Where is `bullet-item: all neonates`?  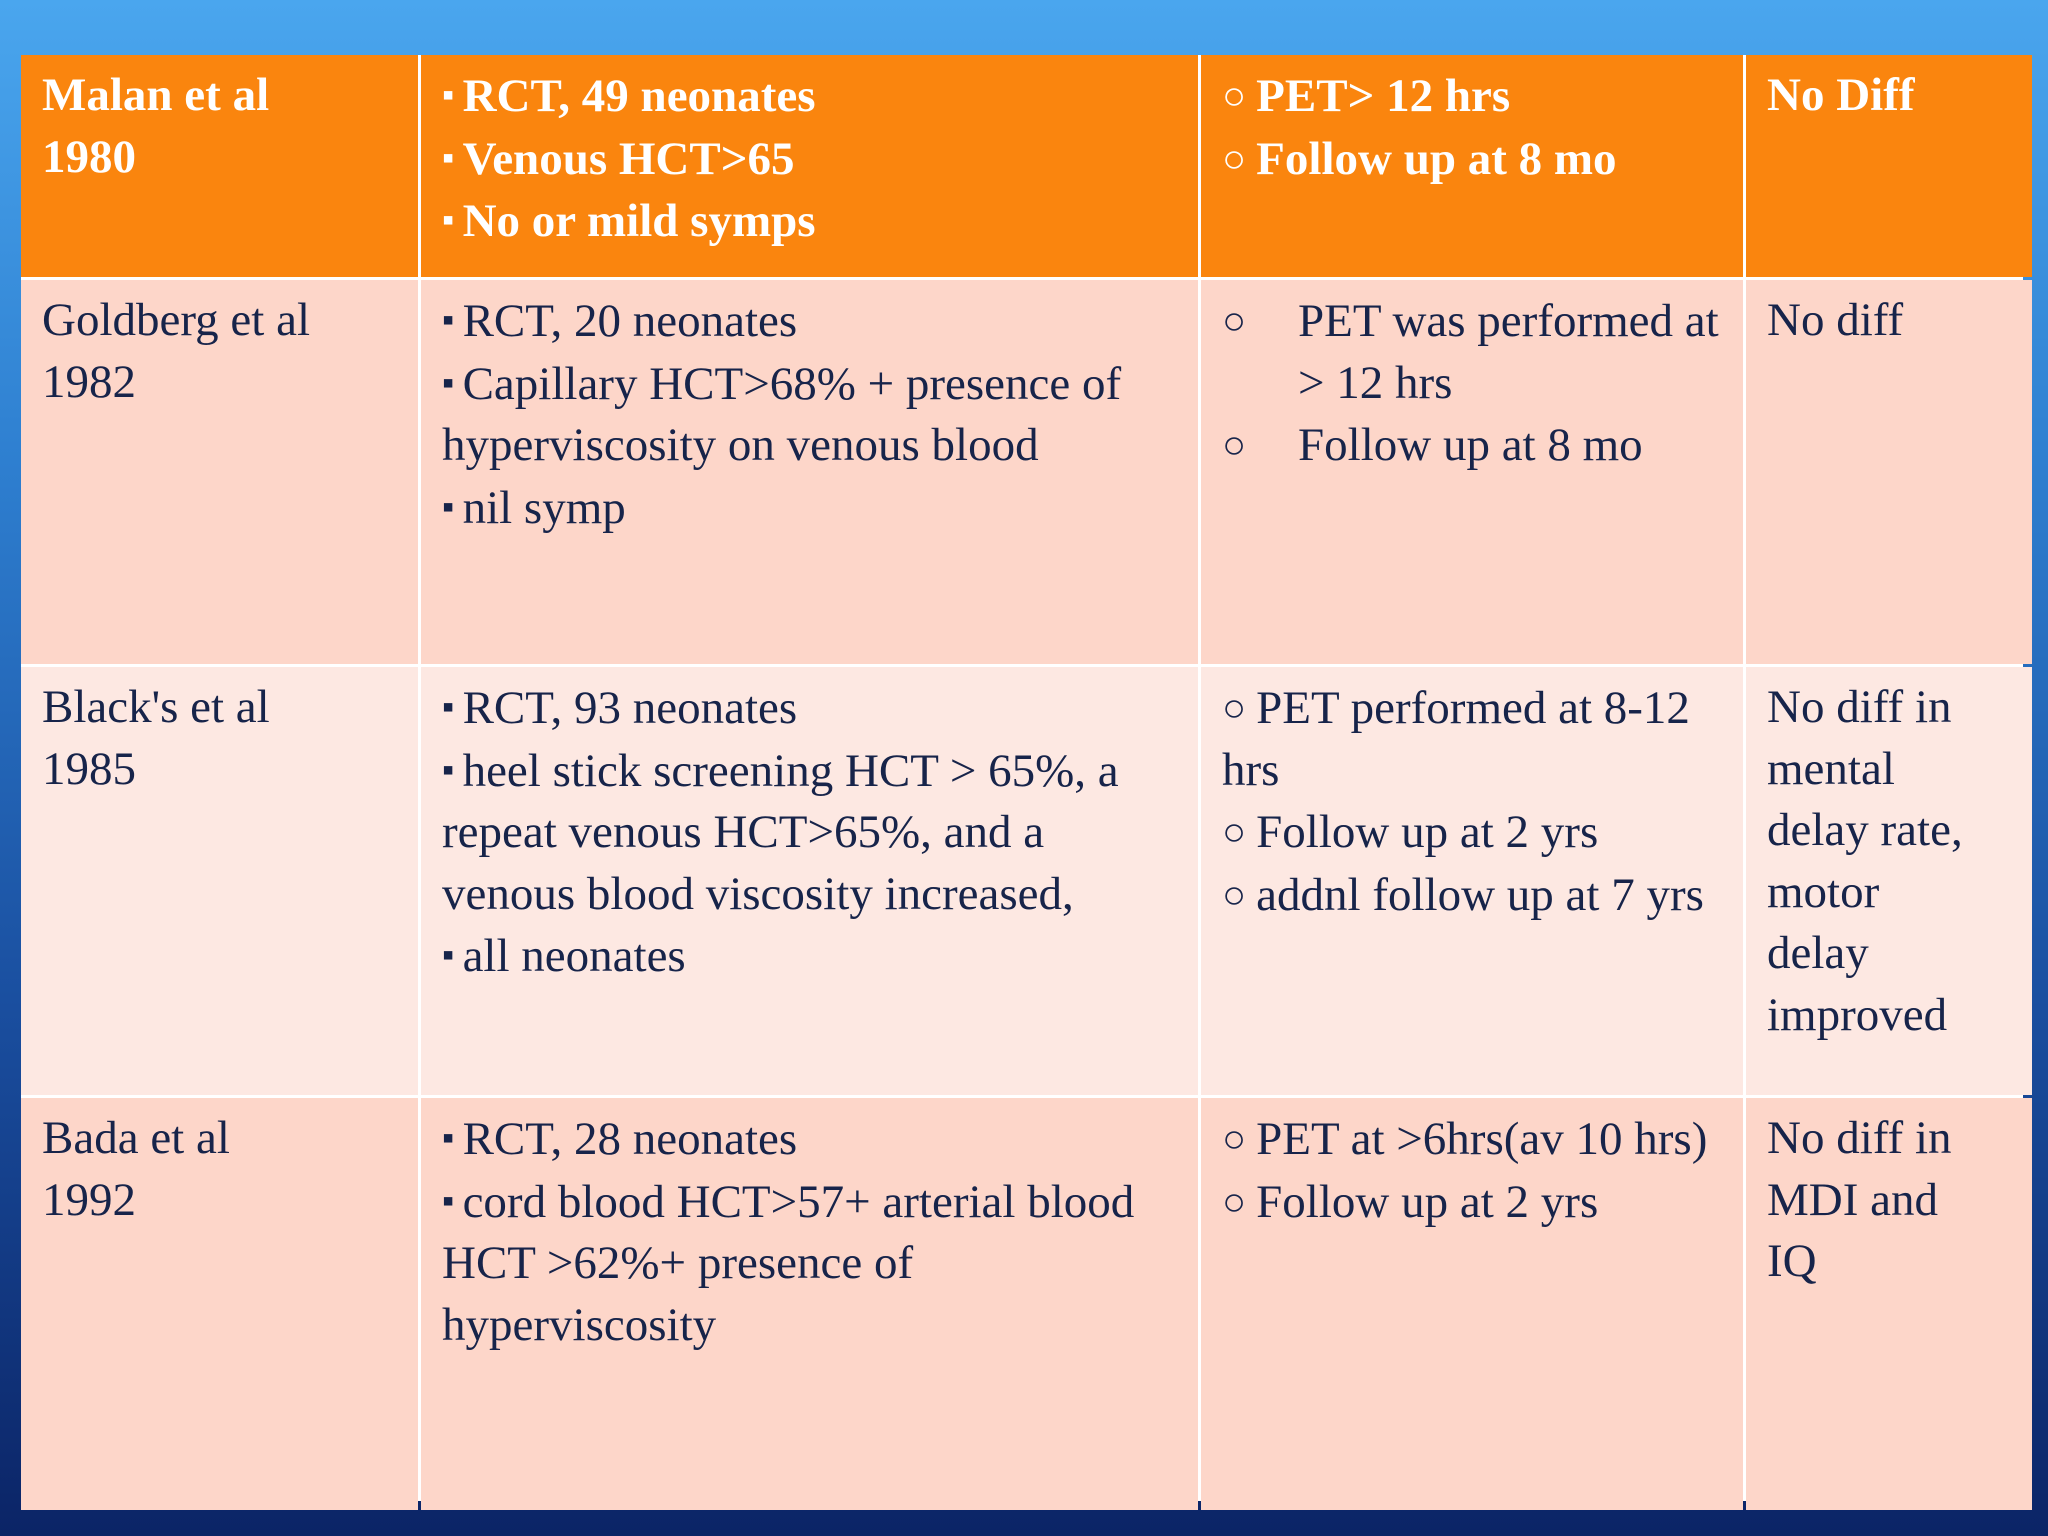 bullet-item: all neonates is located at coordinates (811, 956).